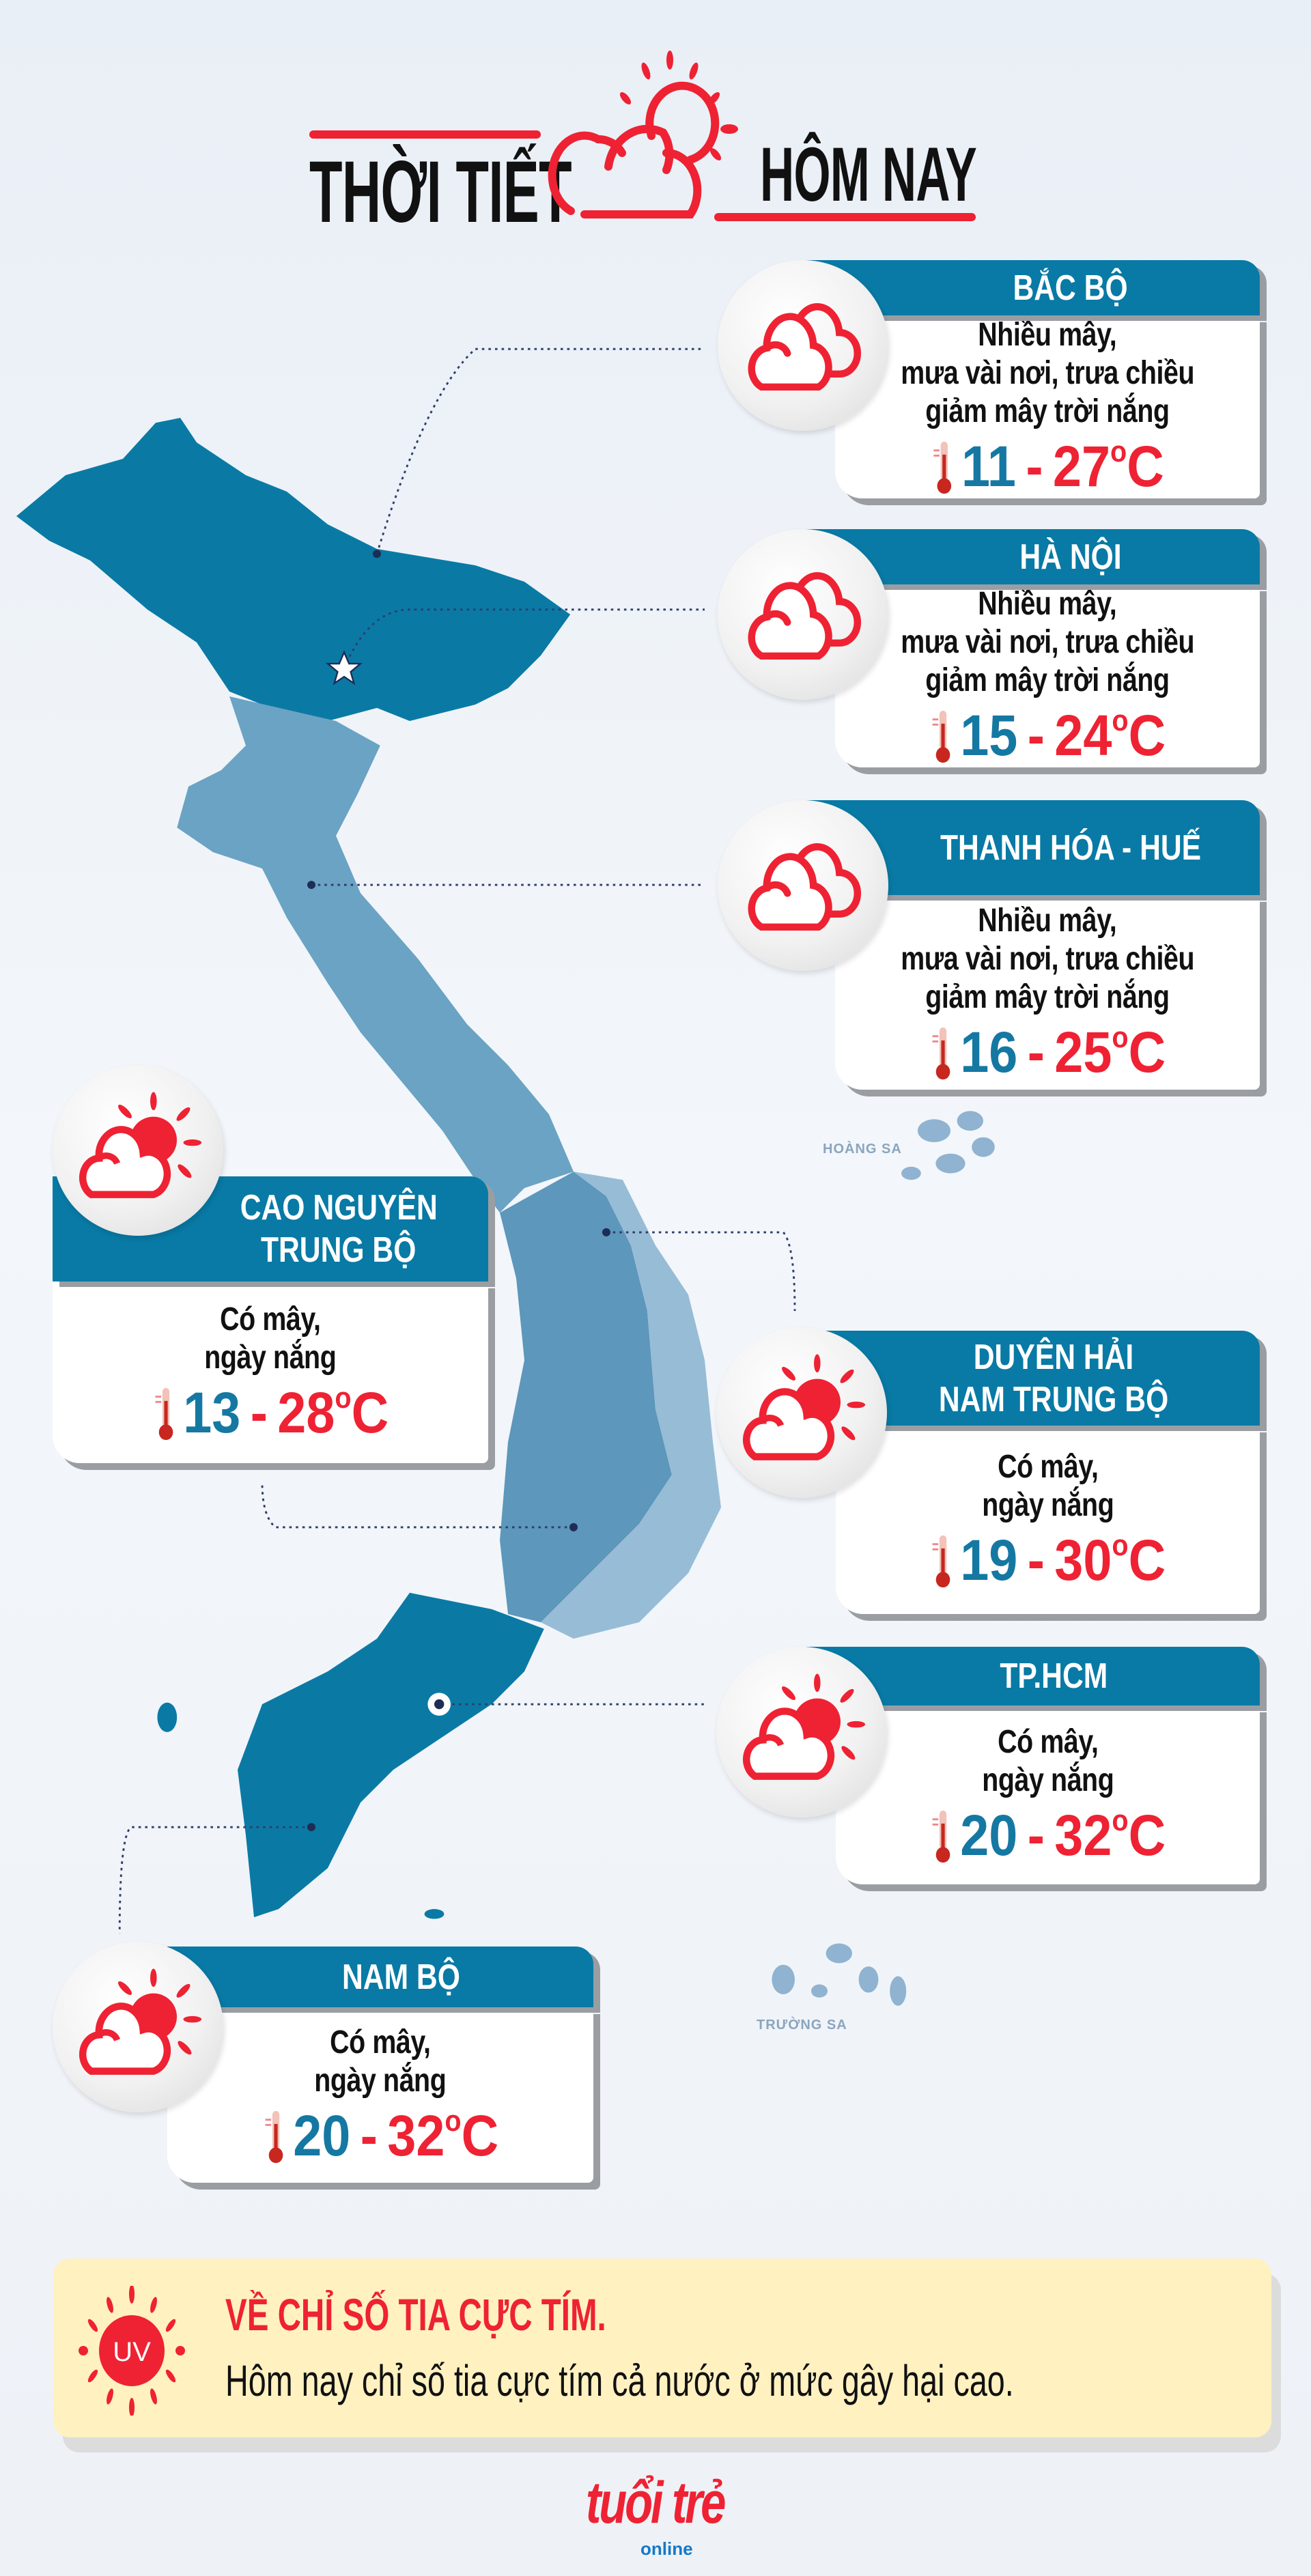 Image resolution: width=1311 pixels, height=2576 pixels. What do you see at coordinates (391, 1755) in the screenshot?
I see `map-region-south` at bounding box center [391, 1755].